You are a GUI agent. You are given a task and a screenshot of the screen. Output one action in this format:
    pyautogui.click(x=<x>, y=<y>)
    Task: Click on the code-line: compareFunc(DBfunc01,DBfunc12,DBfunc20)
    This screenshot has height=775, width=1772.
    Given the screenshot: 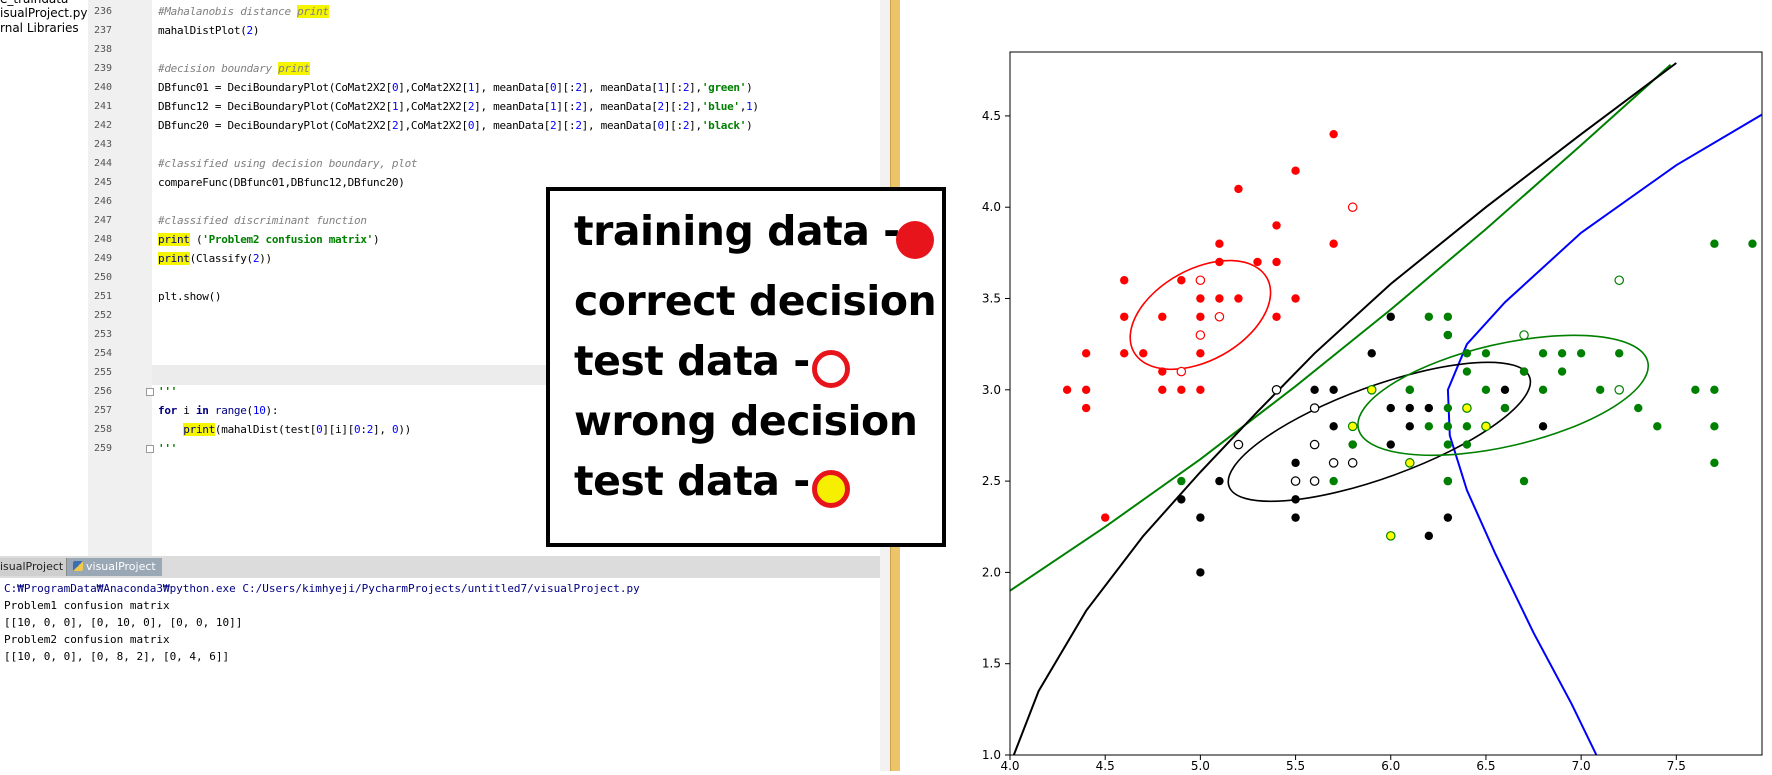 What is the action you would take?
    pyautogui.click(x=281, y=182)
    